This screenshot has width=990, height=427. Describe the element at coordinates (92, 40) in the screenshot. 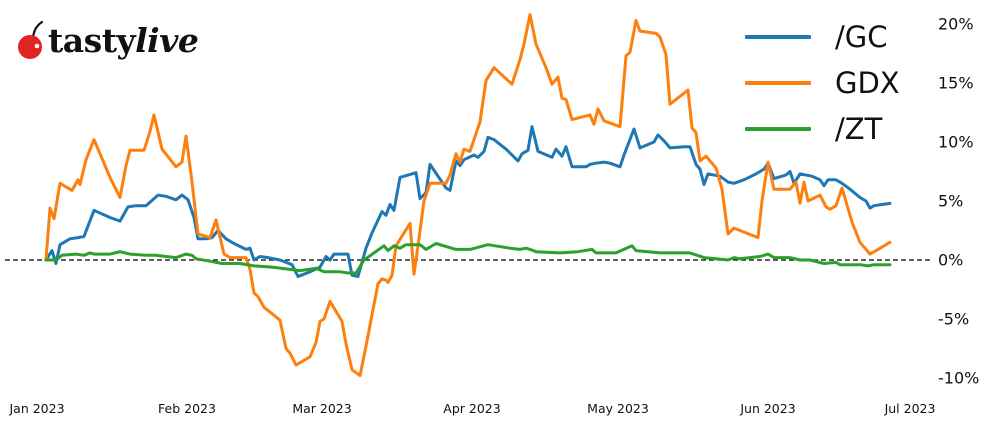

I see `logo-text-bold: tasty` at that location.